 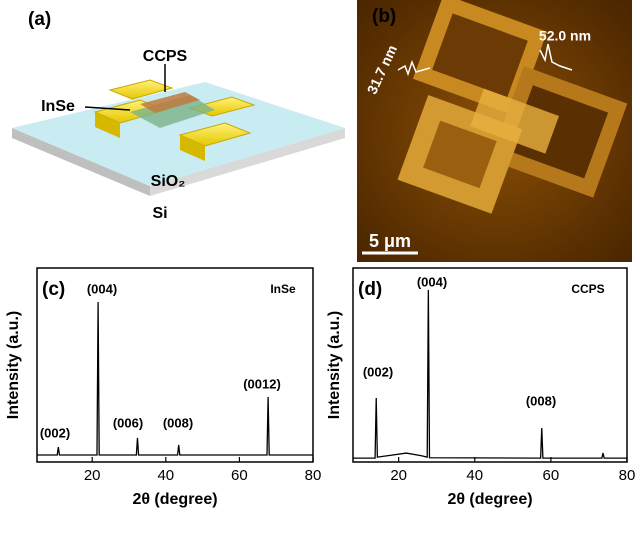 I want to click on panel-label: (c), so click(x=53, y=289).